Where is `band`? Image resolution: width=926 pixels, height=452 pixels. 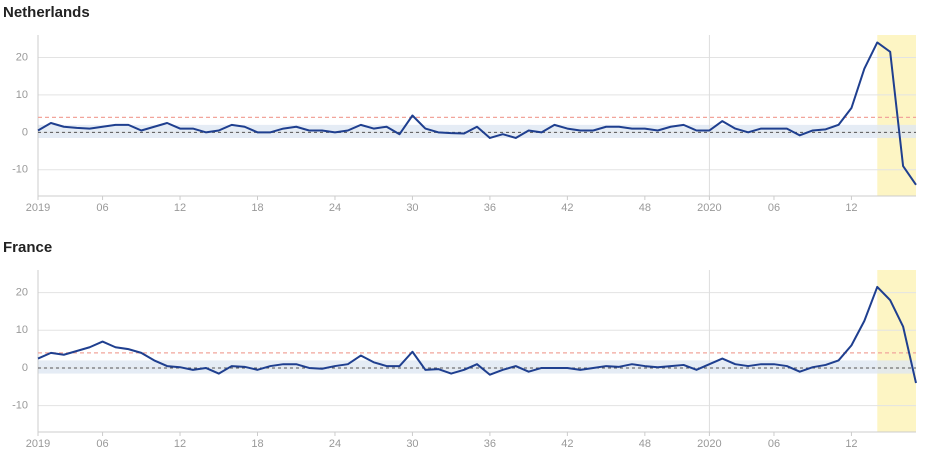
band is located at coordinates (477, 131).